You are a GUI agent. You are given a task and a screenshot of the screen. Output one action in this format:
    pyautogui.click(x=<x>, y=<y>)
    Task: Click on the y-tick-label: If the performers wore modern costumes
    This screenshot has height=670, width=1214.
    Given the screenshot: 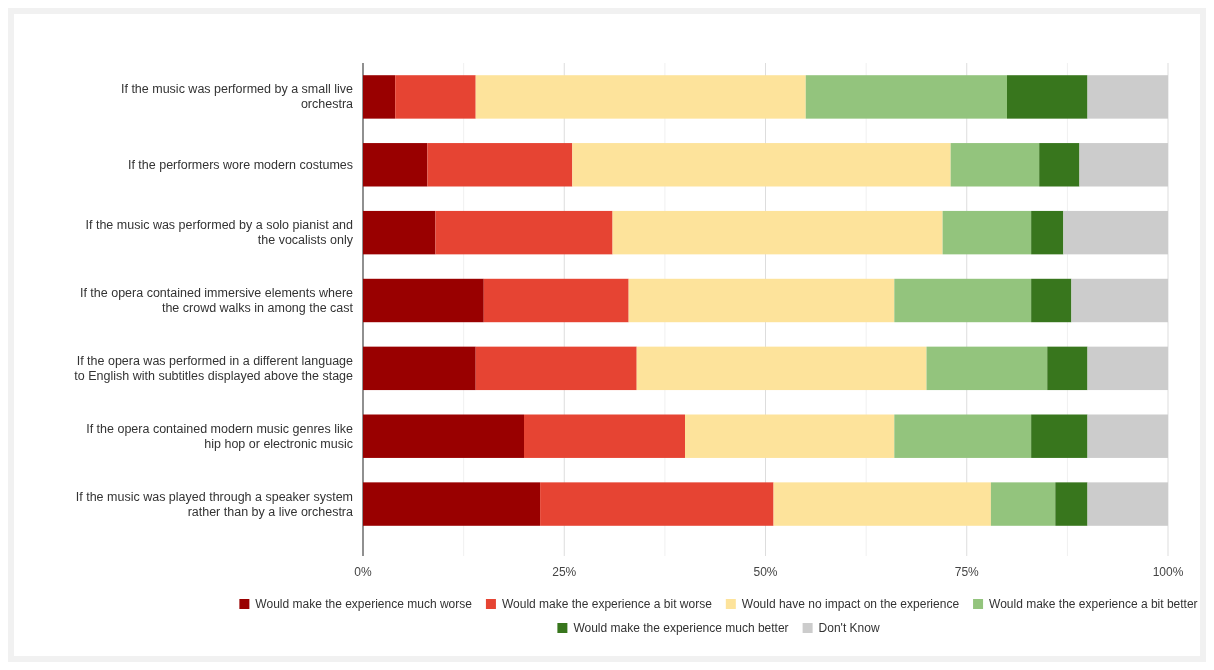 What is the action you would take?
    pyautogui.click(x=240, y=164)
    